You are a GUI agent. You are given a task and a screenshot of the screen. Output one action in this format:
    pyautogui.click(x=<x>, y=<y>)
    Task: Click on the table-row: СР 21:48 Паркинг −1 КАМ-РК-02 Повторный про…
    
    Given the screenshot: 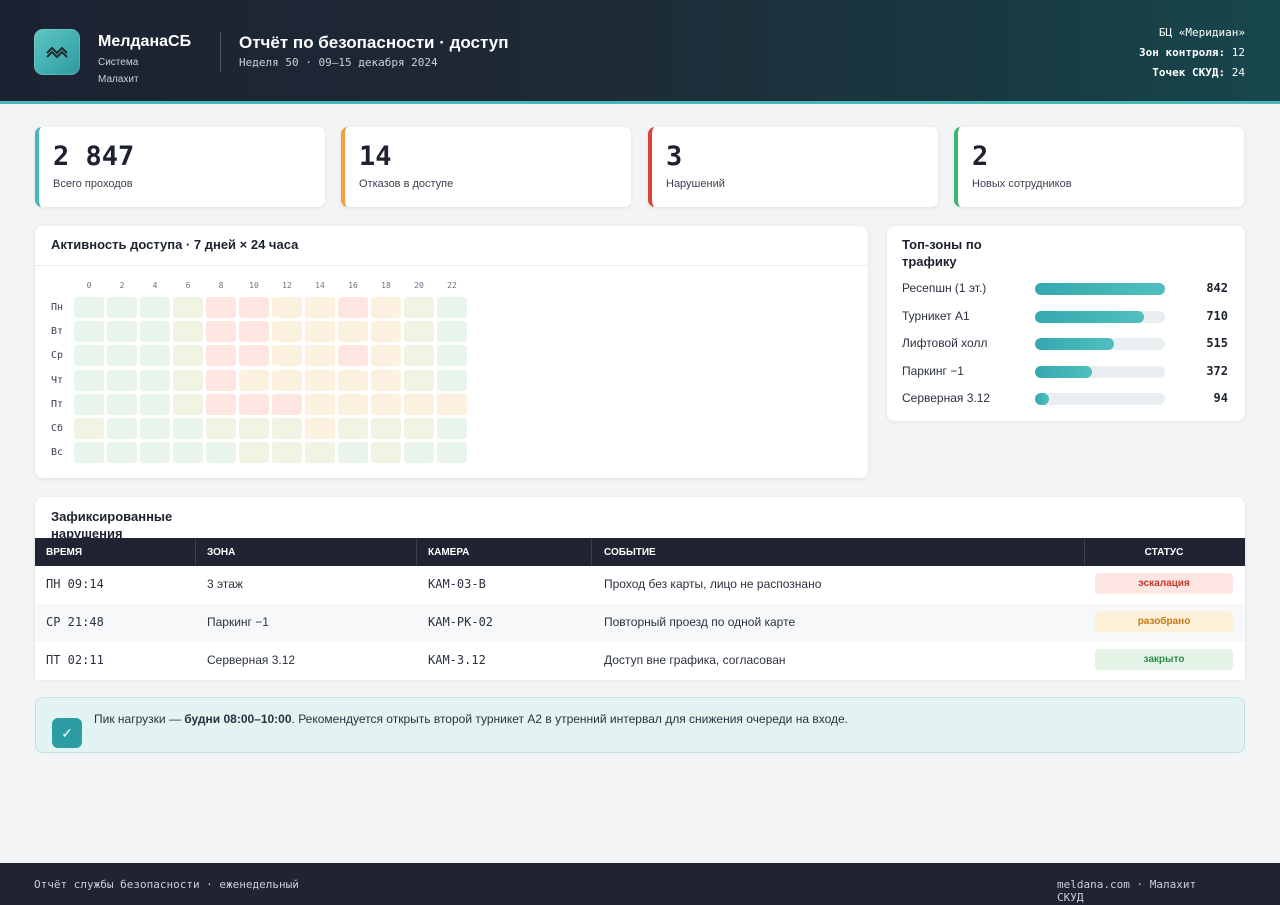 What is the action you would take?
    pyautogui.click(x=640, y=623)
    